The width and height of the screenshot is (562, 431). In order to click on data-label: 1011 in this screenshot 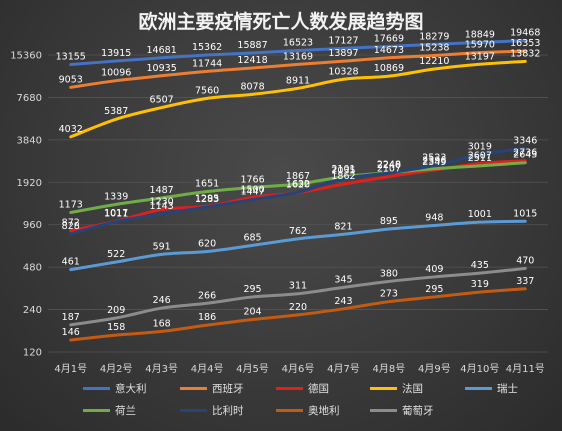, I will do `click(116, 214)`.